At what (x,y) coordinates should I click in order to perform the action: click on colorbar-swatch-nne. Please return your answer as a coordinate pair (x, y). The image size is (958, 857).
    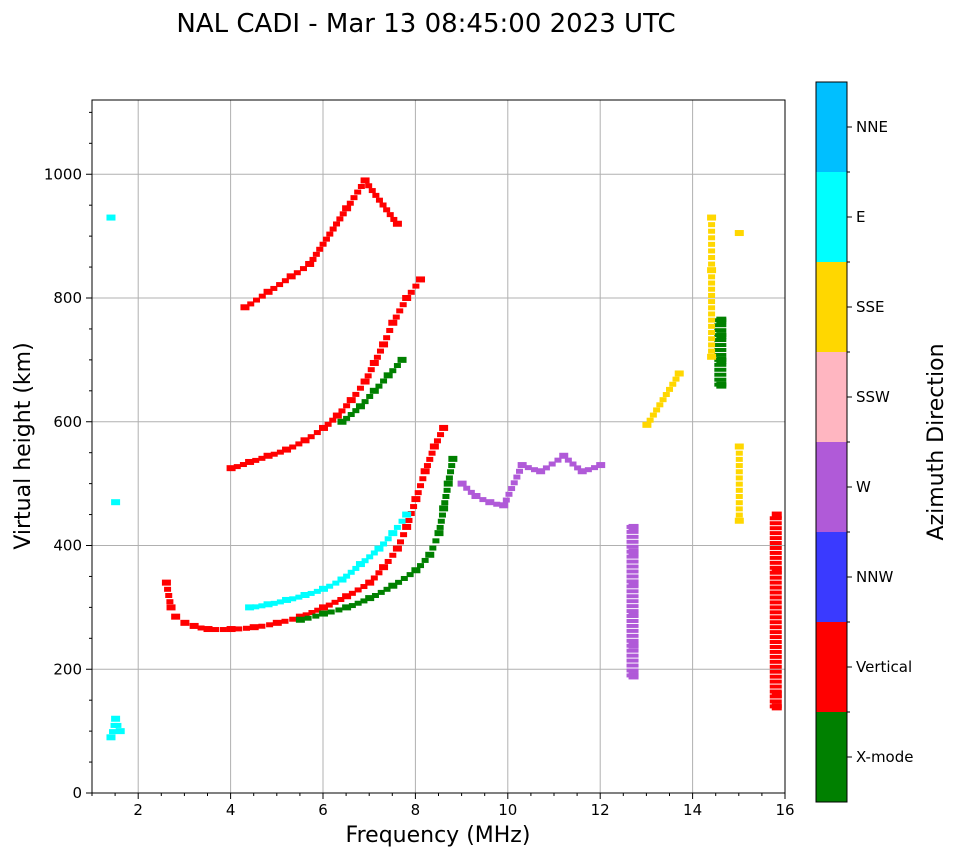
    Looking at the image, I should click on (831, 127).